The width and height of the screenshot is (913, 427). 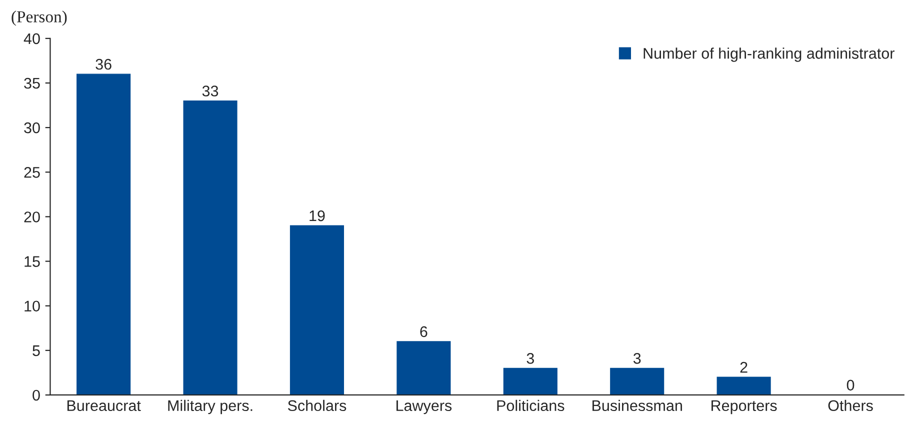 I want to click on data-label: 19, so click(x=317, y=216).